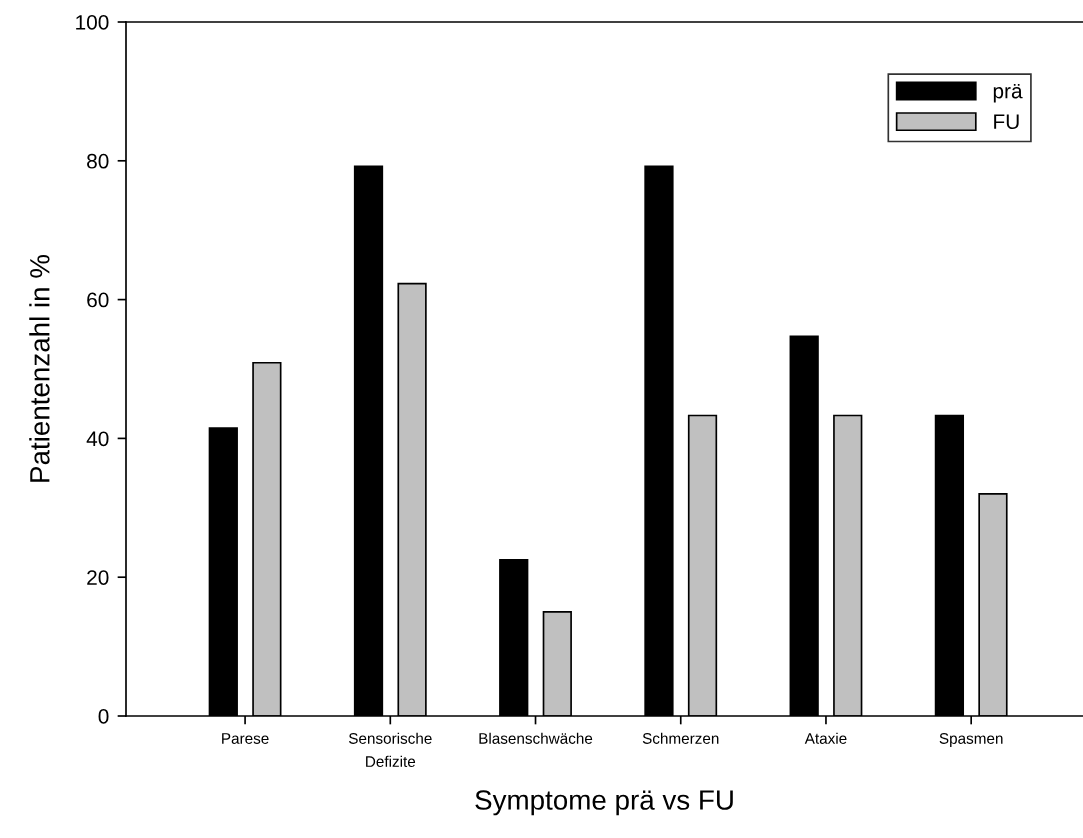  Describe the element at coordinates (390, 749) in the screenshot. I see `x-tick-label: Sensorische Defizite` at that location.